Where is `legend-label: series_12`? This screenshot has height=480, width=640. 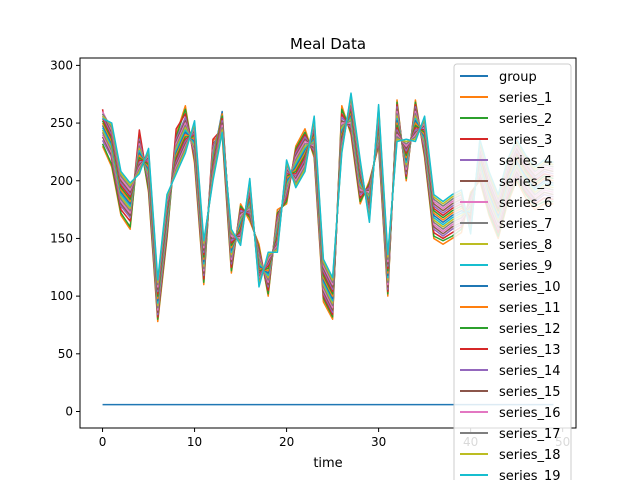 legend-label: series_12 is located at coordinates (530, 329).